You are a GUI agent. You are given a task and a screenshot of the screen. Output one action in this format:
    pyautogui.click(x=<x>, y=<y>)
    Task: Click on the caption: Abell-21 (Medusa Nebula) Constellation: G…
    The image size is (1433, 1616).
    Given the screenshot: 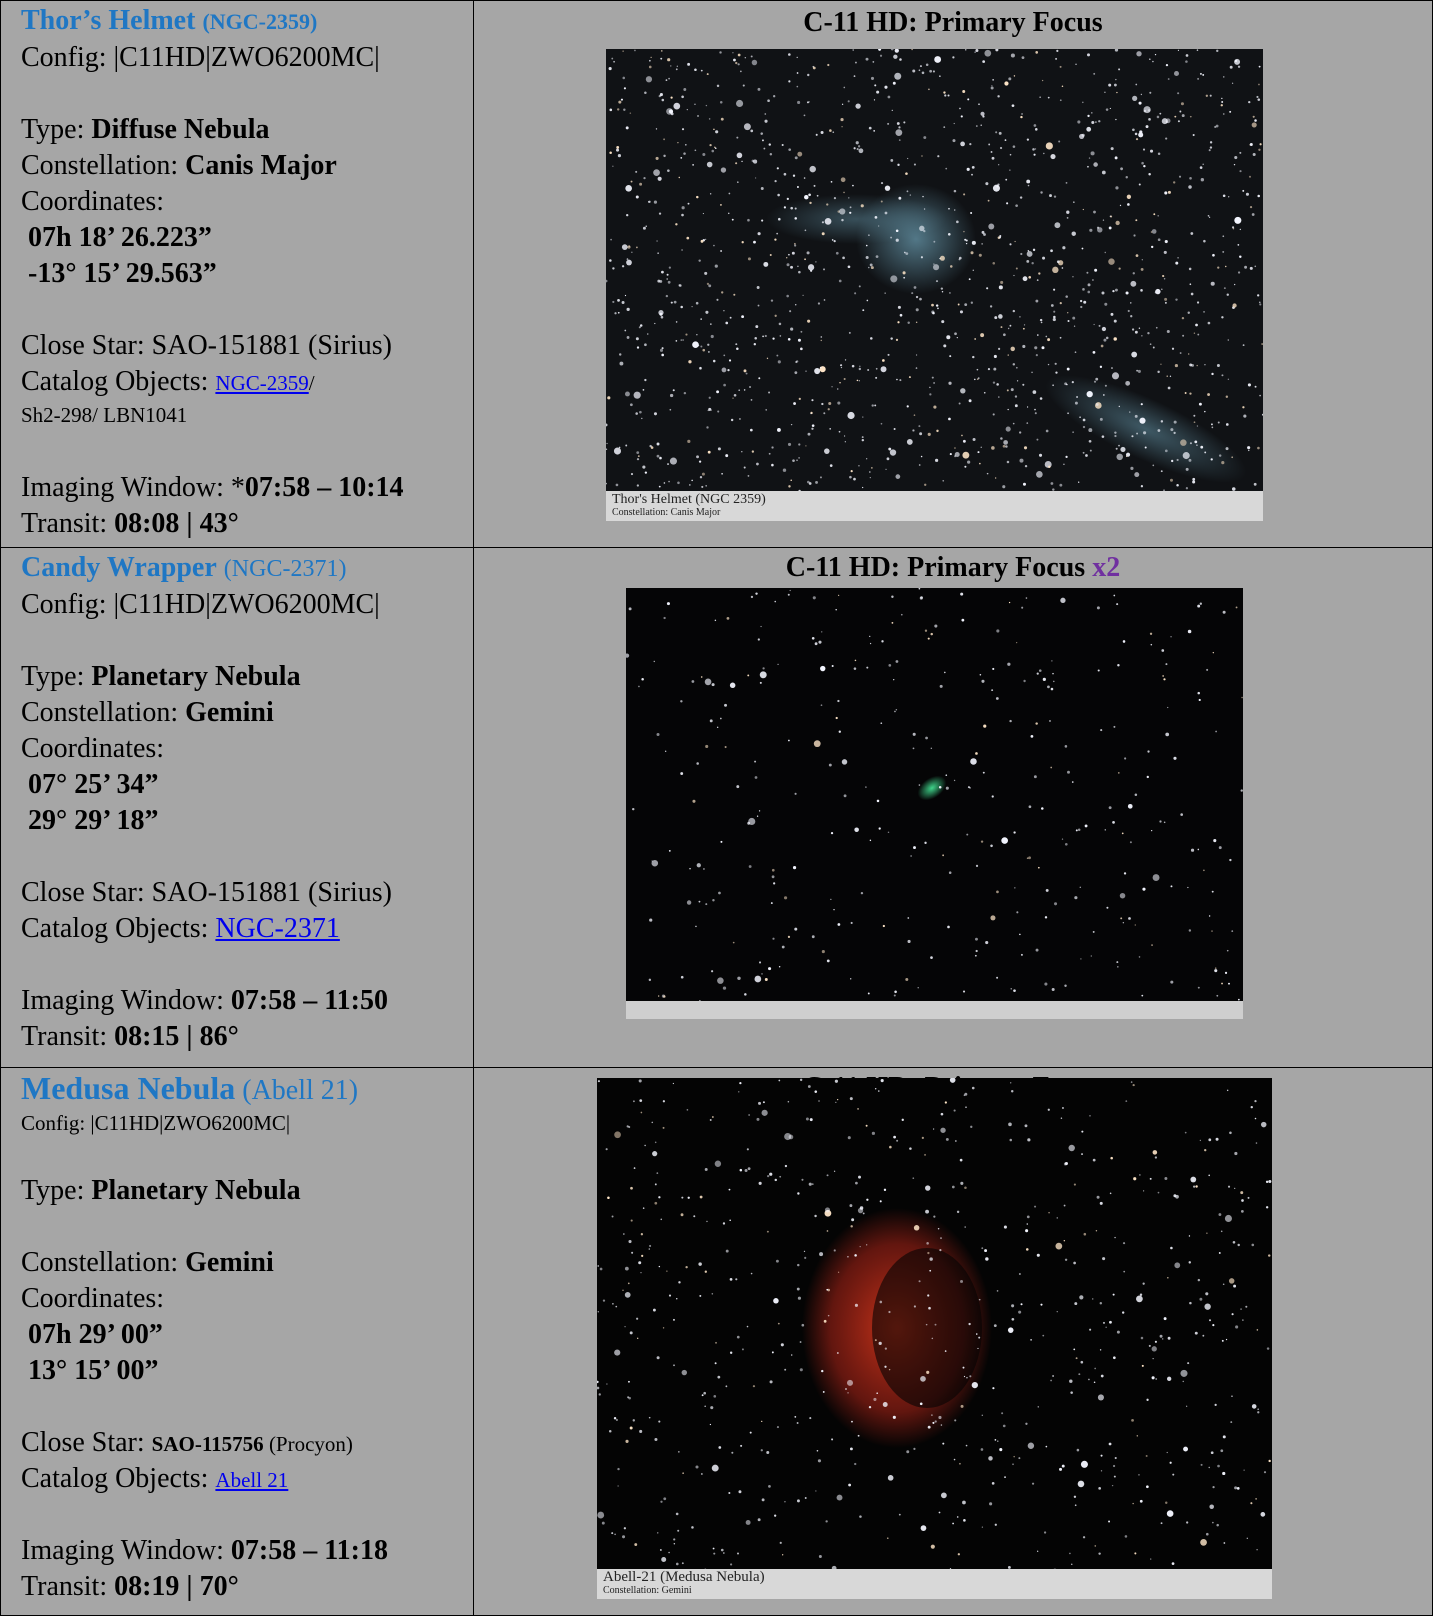 What is the action you would take?
    pyautogui.click(x=934, y=1584)
    